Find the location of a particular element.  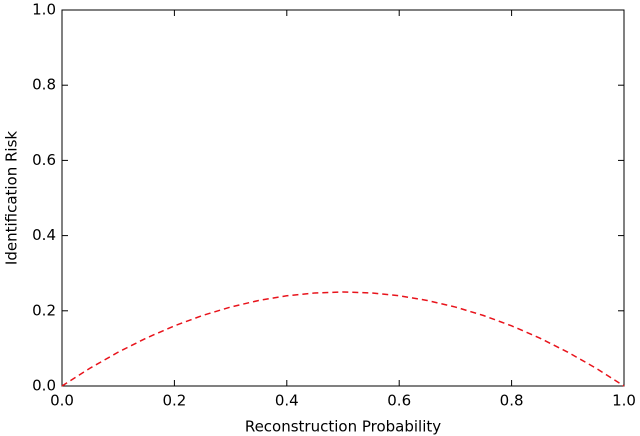

y-tick-label: 0.6 is located at coordinates (44, 160).